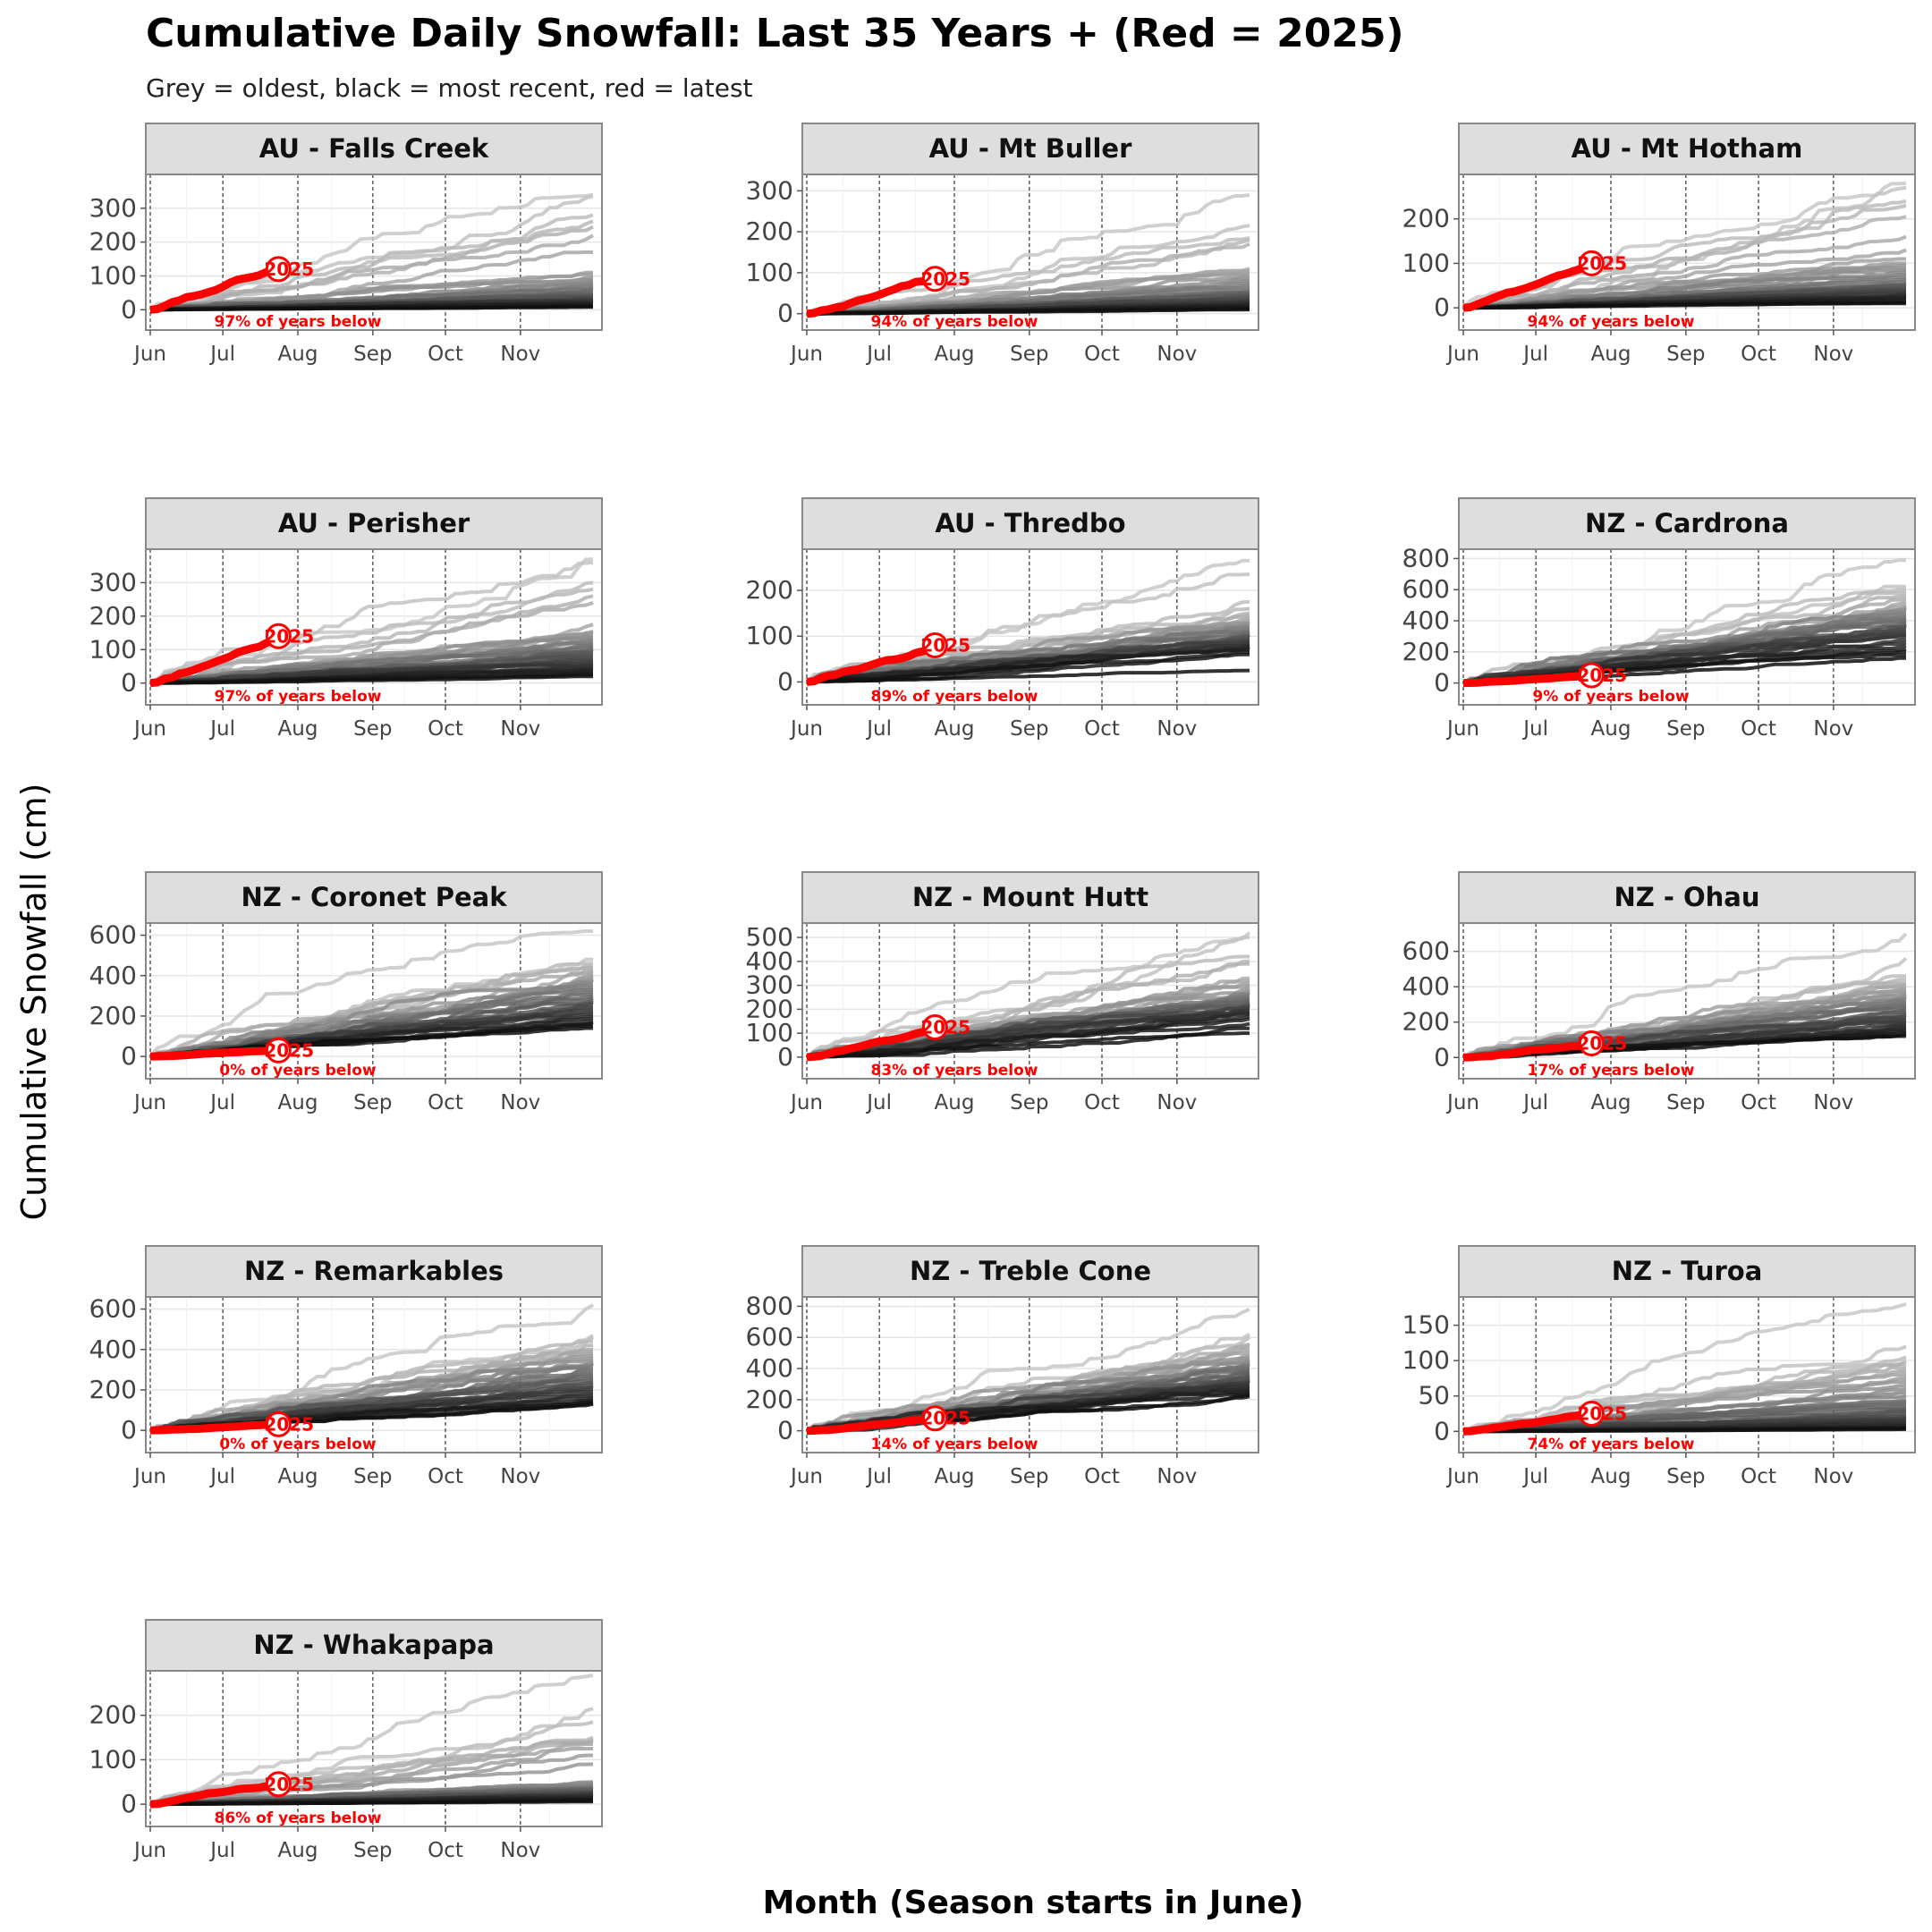  I want to click on x-axis-label: Month (Season starts in June), so click(1033, 1903).